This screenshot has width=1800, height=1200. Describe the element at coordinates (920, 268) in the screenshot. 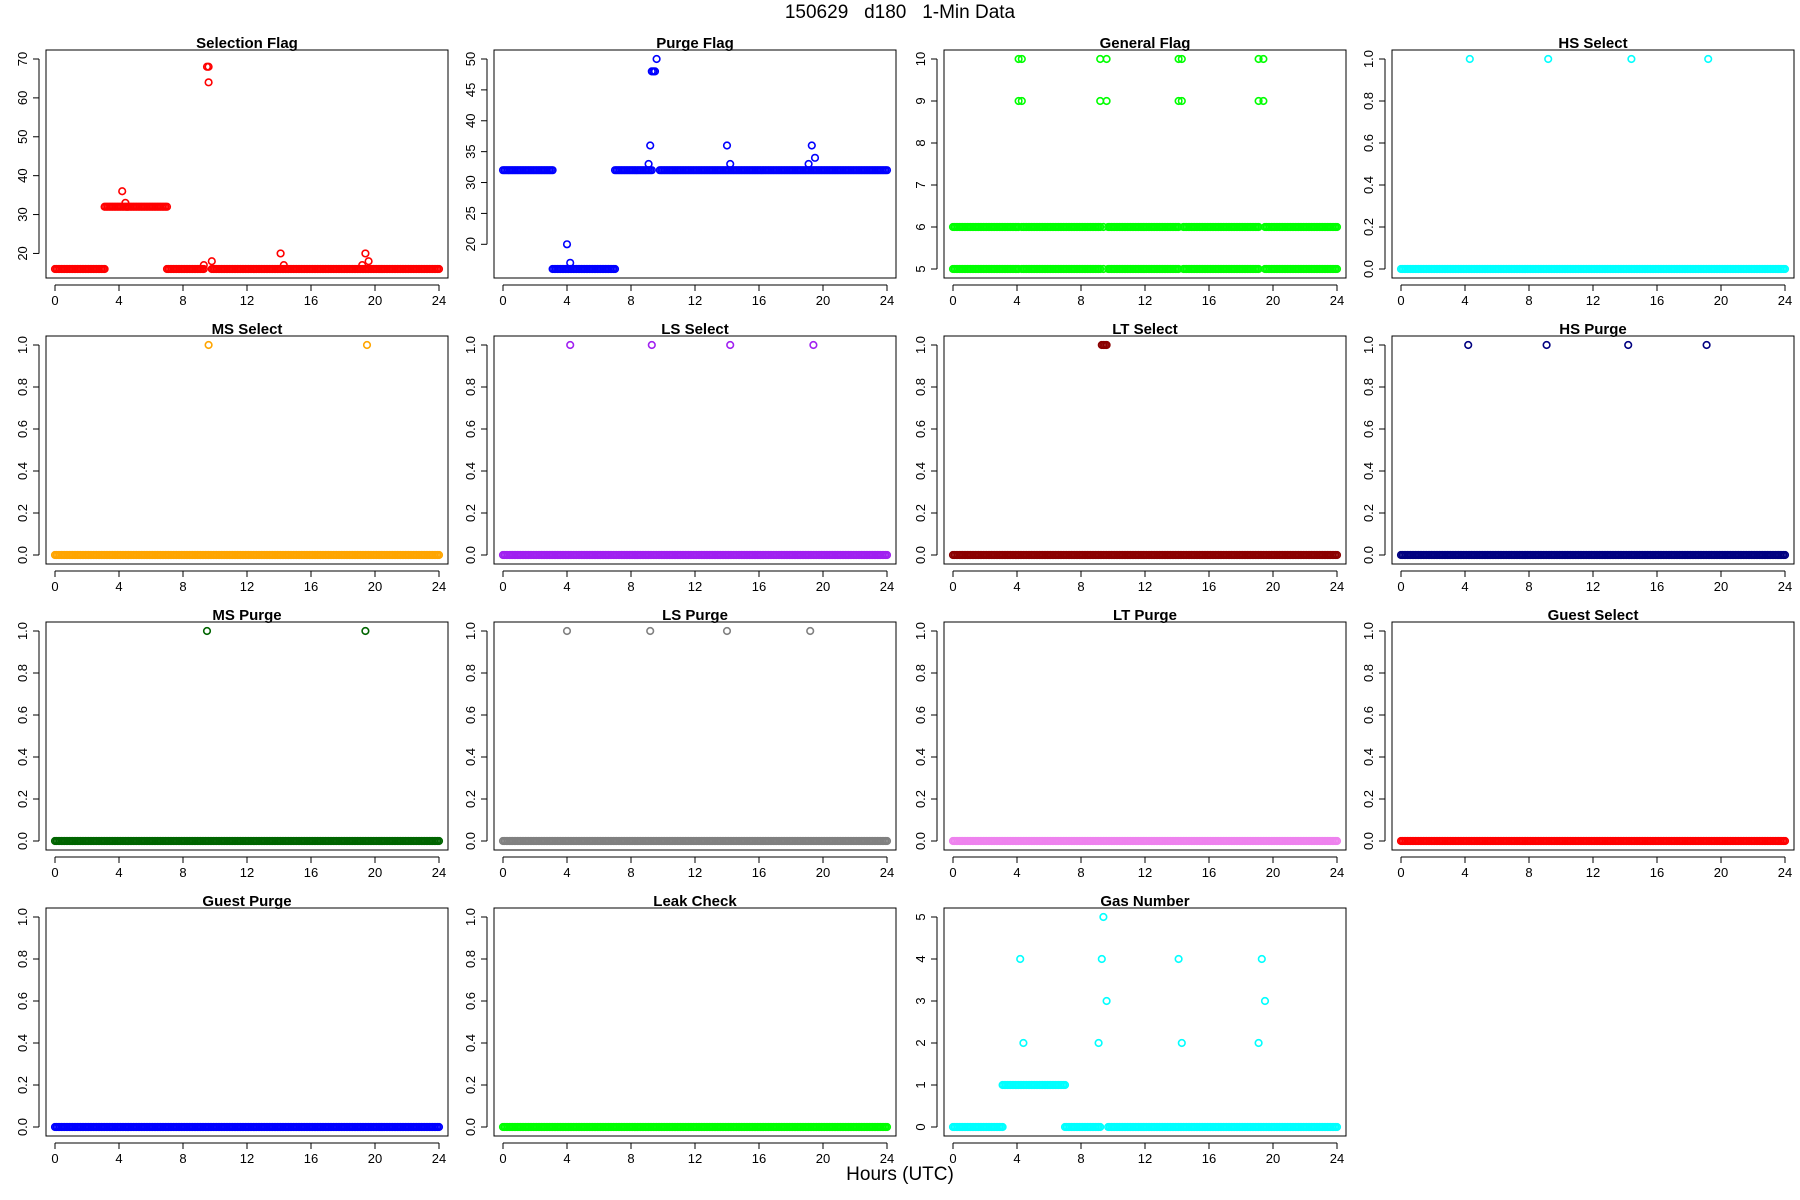

I see `y-tick-label: 5` at that location.